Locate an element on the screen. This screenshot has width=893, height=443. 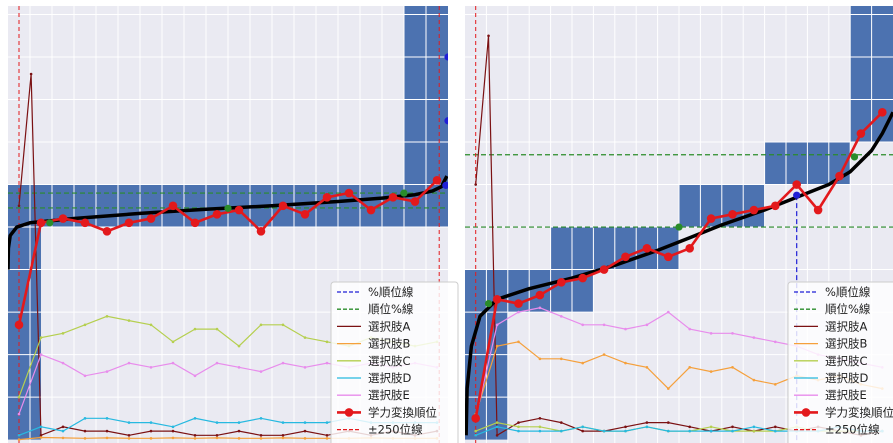
legend-label-C: 選択肢C is located at coordinates (389, 361).